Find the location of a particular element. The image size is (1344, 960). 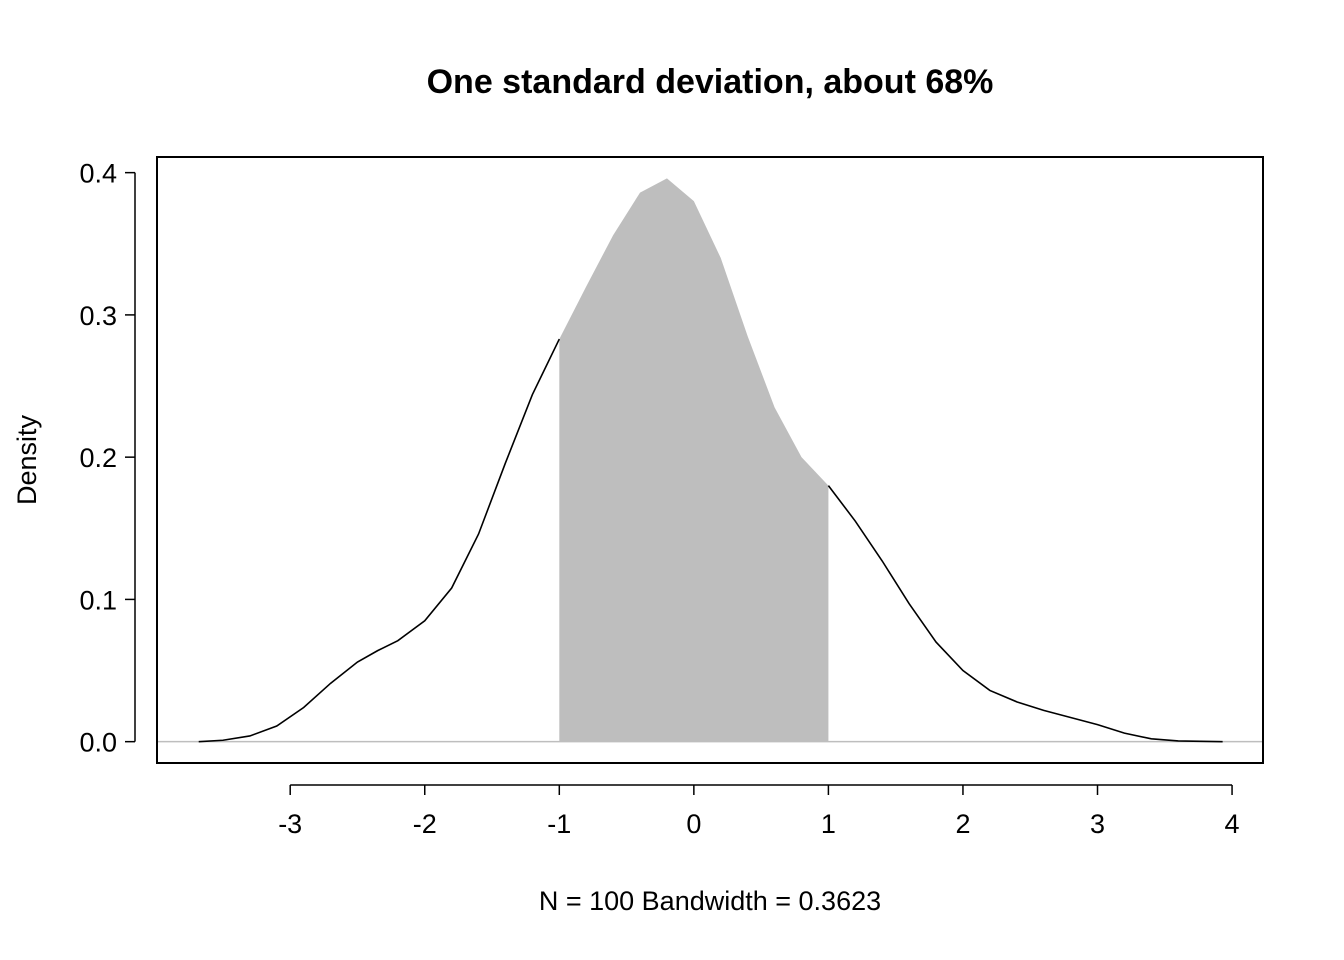

y-tick-label: 0.0 is located at coordinates (98, 743).